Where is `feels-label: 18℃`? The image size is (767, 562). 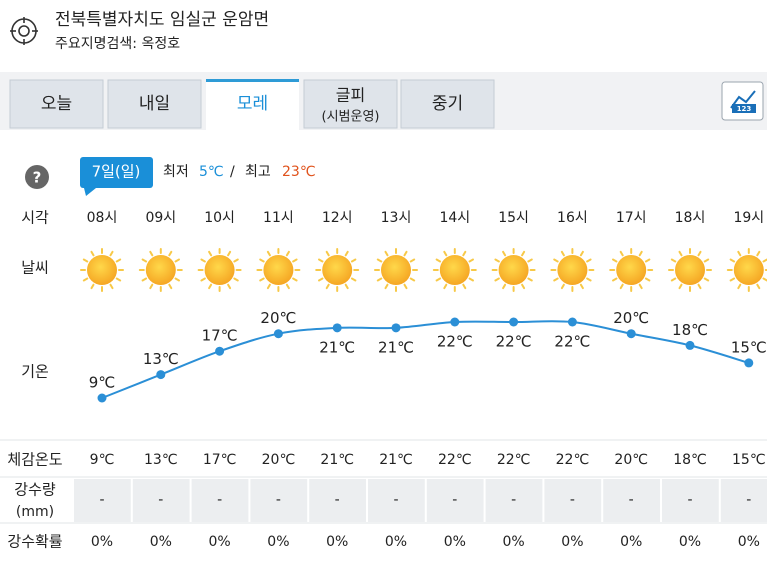
feels-label: 18℃ is located at coordinates (690, 460).